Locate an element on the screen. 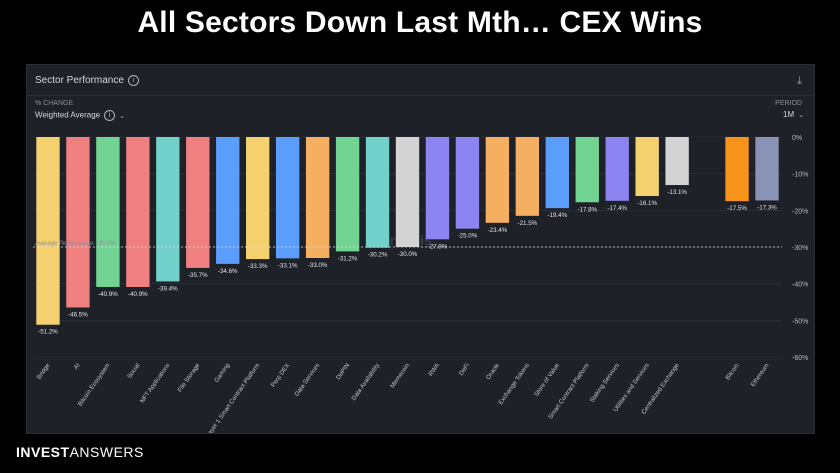 Image resolution: width=840 pixels, height=473 pixels. change-dropdown: Weighted Average i ⌄ is located at coordinates (80, 115).